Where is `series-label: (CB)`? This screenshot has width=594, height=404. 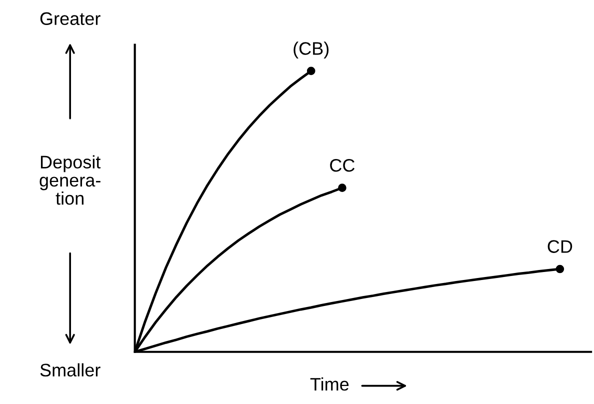
series-label: (CB) is located at coordinates (311, 50).